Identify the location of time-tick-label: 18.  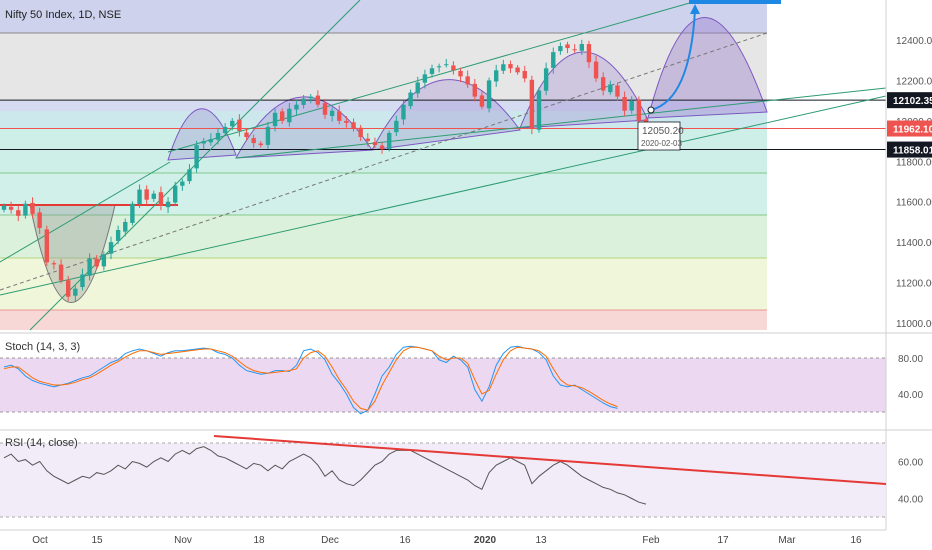
(259, 540).